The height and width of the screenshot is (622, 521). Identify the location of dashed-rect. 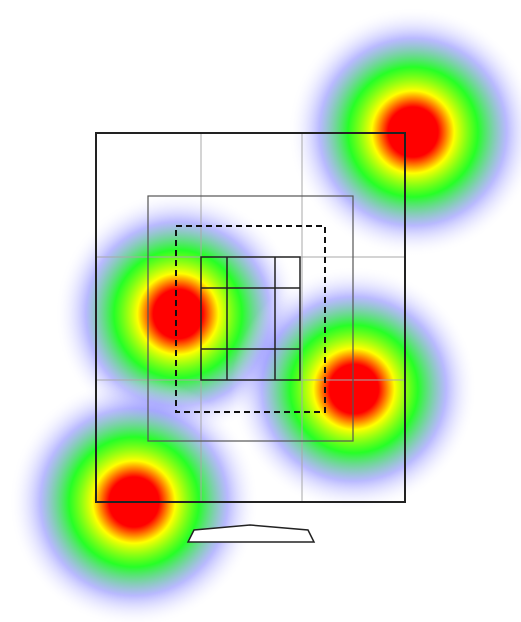
(250, 319).